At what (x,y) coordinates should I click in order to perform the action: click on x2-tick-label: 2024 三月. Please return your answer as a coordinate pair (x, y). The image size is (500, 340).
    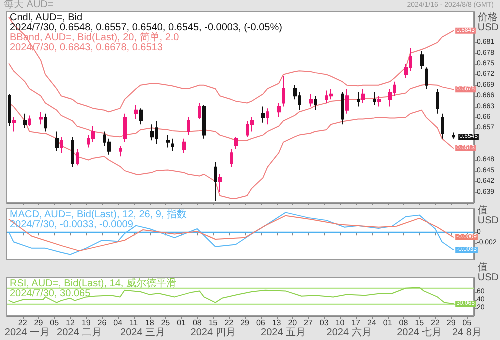
    Looking at the image, I should click on (143, 333).